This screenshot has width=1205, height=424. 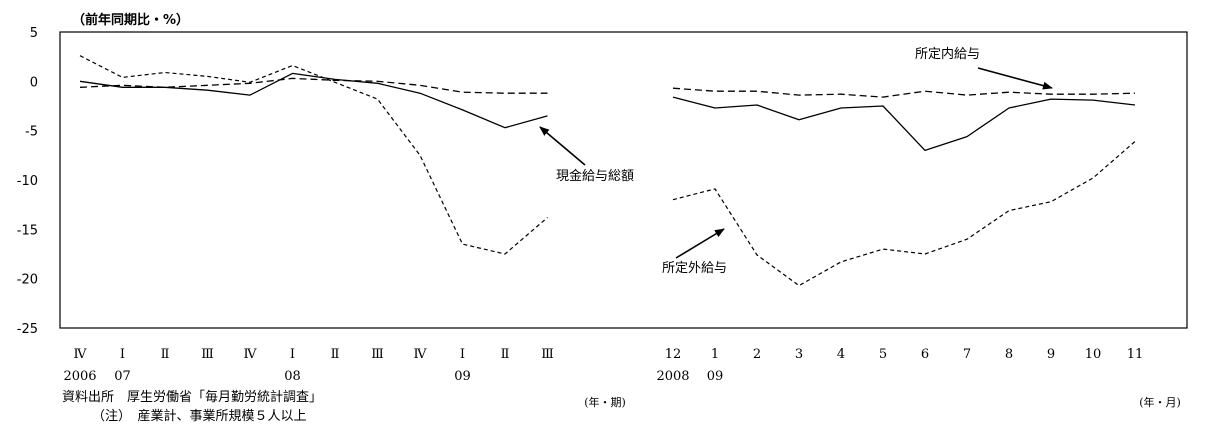 I want to click on x-year-label: 2006, so click(x=79, y=376).